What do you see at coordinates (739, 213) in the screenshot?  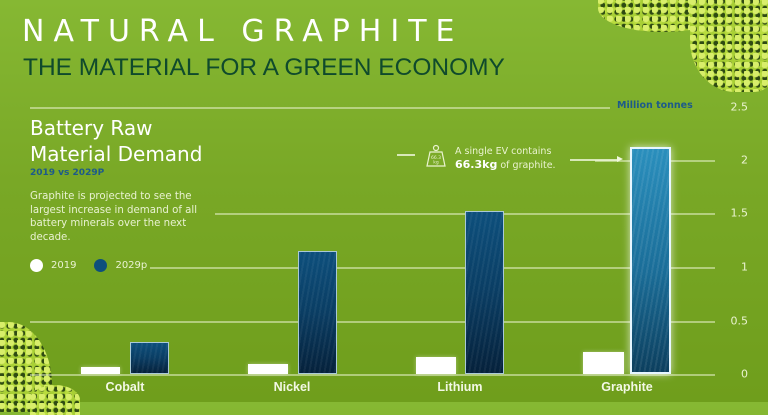 I see `tick-label: 1.5` at bounding box center [739, 213].